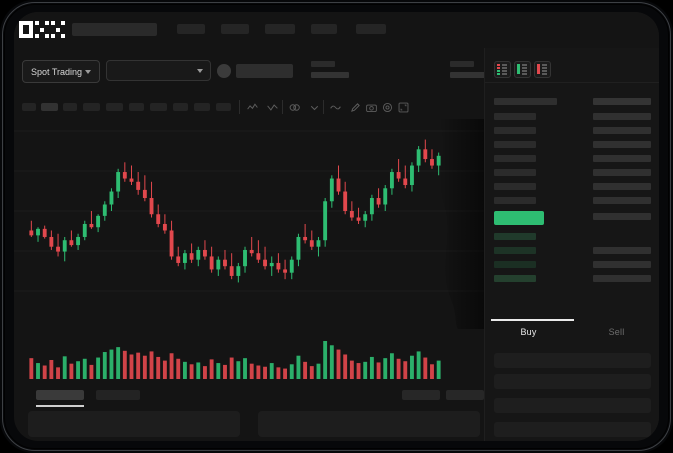  I want to click on settings-gear-icon, so click(387, 107).